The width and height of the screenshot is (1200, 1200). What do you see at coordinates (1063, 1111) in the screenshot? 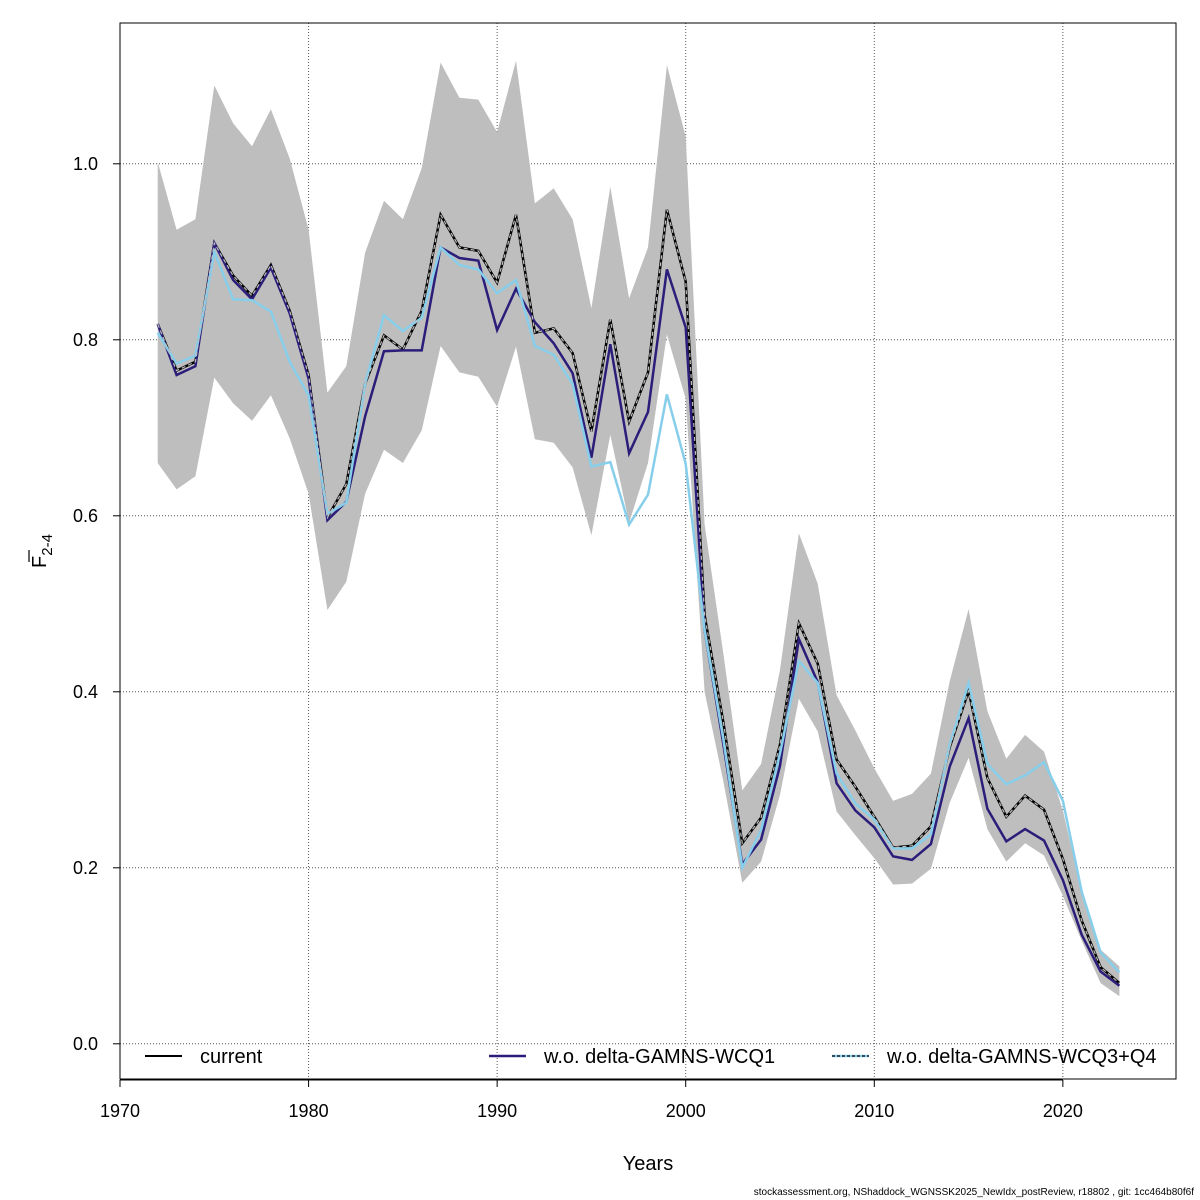
I see `x-tick-label: 2020` at bounding box center [1063, 1111].